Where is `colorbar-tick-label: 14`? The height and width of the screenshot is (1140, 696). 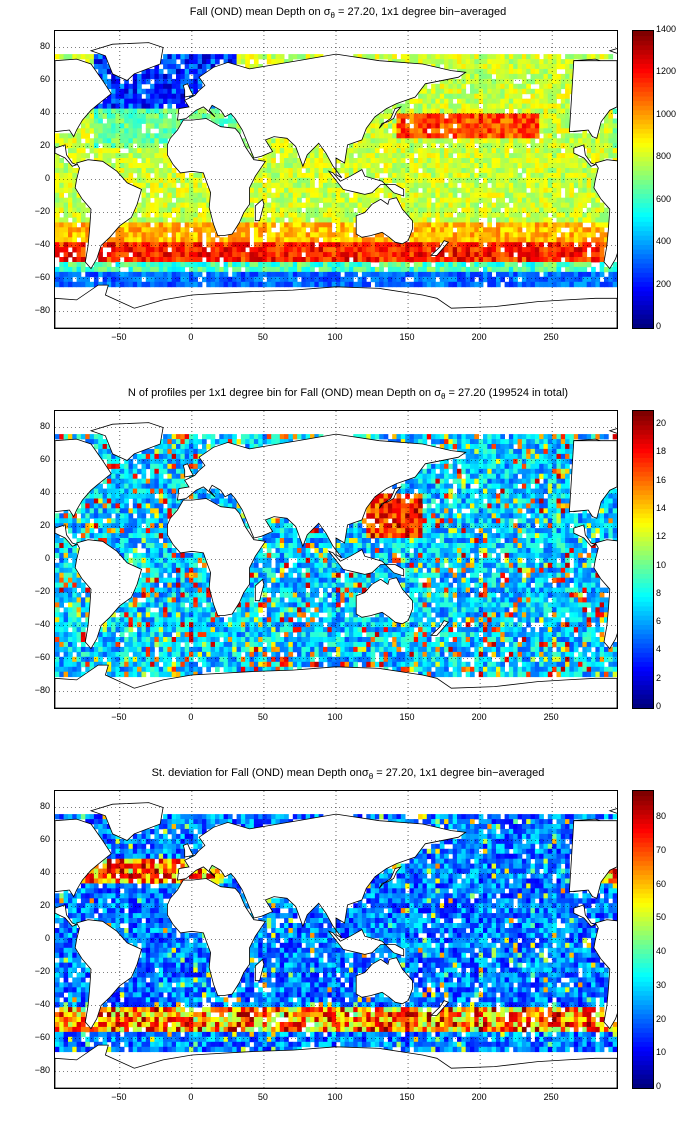 colorbar-tick-label: 14 is located at coordinates (661, 508).